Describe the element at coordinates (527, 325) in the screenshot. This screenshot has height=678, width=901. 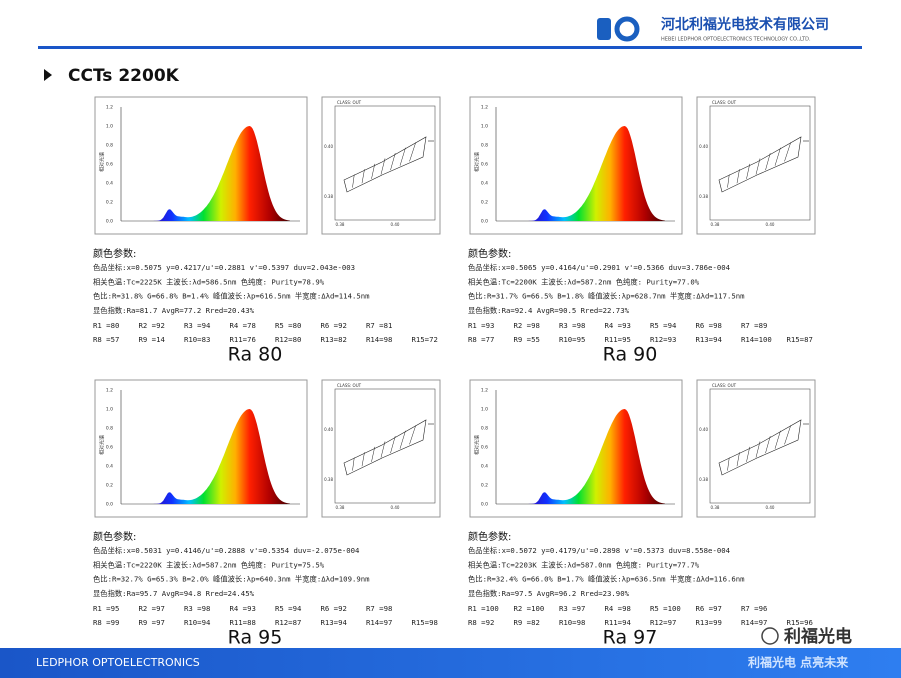
I see `cri-value: R2 =98` at that location.